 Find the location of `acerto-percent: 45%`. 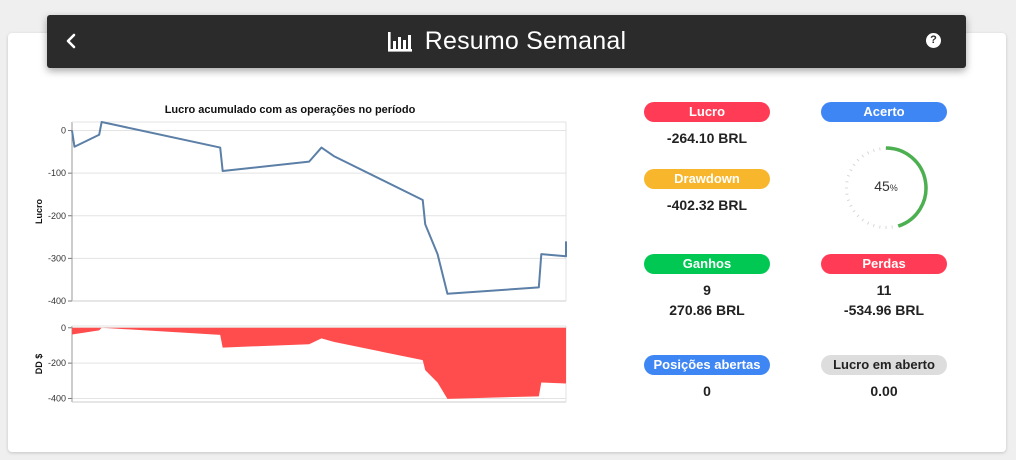

acerto-percent: 45% is located at coordinates (886, 186).